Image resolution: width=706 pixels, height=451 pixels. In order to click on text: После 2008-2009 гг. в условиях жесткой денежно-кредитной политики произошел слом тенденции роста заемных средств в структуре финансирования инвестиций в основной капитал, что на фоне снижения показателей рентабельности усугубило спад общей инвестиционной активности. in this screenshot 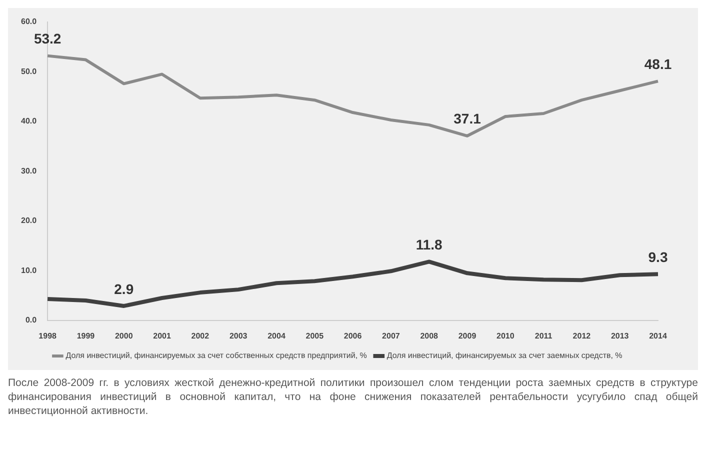, I will do `click(353, 397)`.